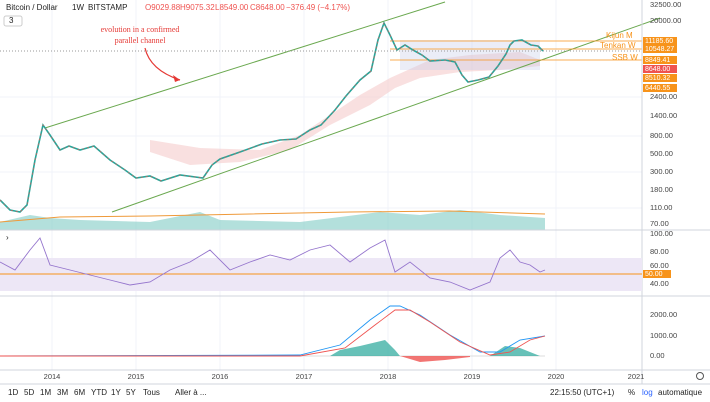  What do you see at coordinates (680, 392) in the screenshot?
I see `auto-toggle: automatique` at bounding box center [680, 392].